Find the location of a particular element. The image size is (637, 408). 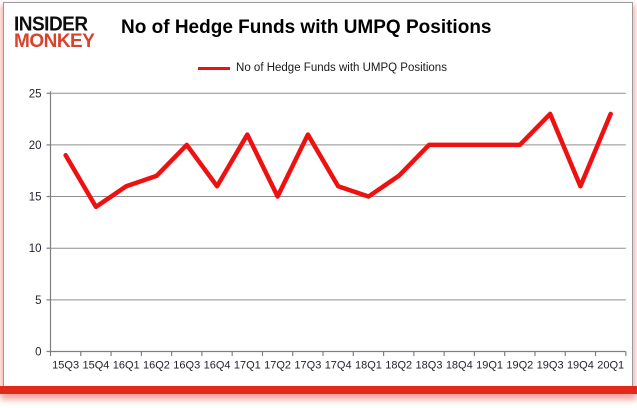

legend-label: No of Hedge Funds with UMPQ Positions is located at coordinates (341, 68).